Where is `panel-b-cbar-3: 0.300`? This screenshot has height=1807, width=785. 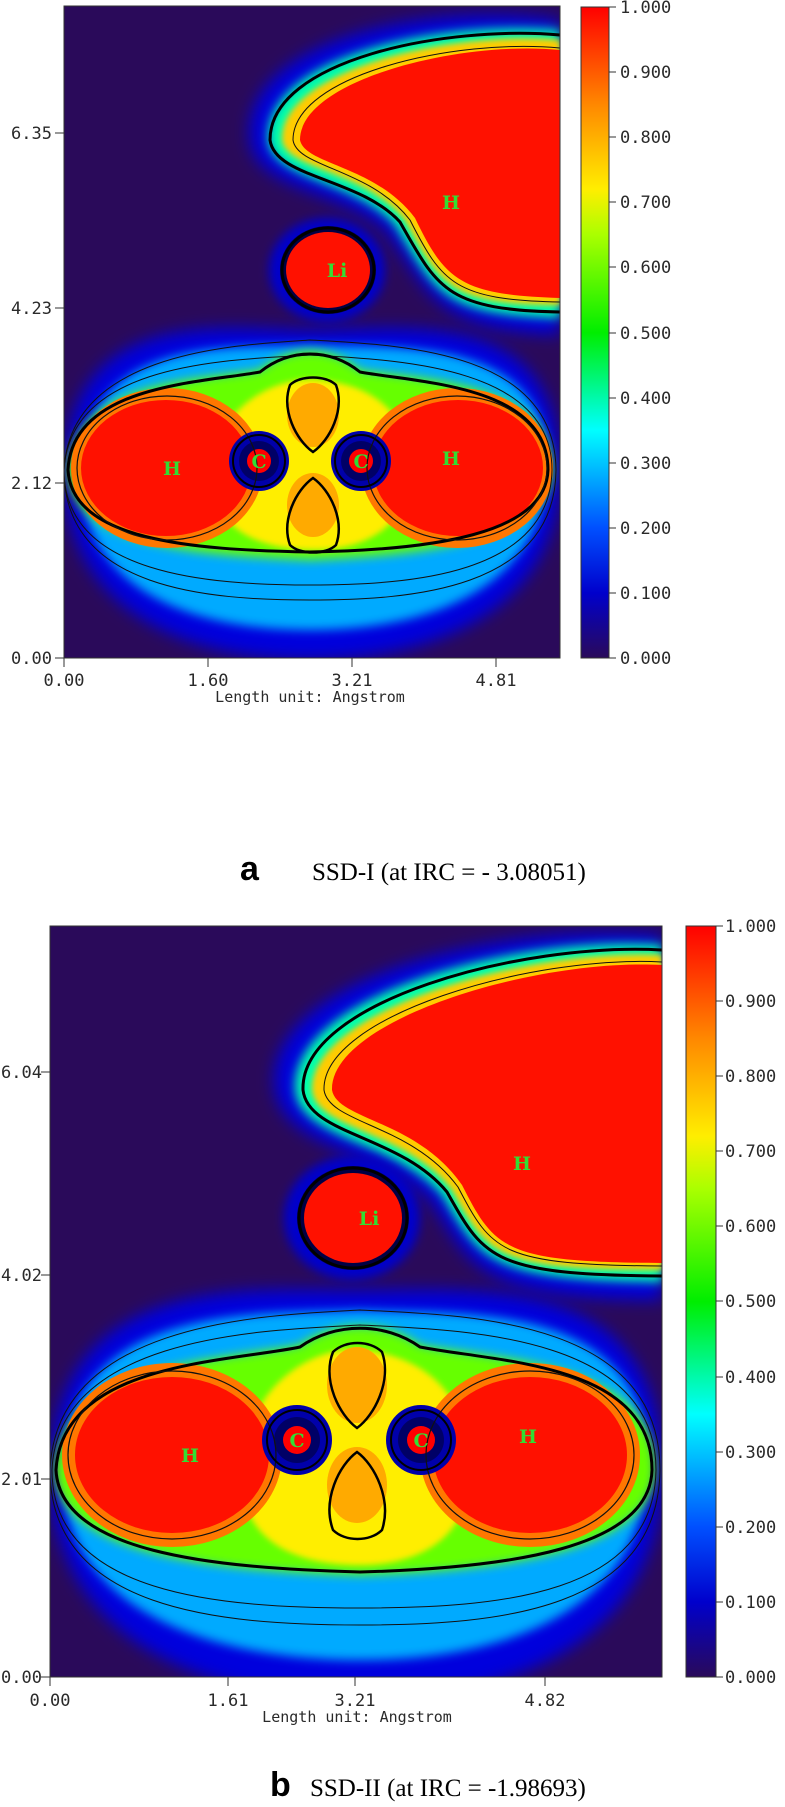 panel-b-cbar-3: 0.300 is located at coordinates (750, 1453).